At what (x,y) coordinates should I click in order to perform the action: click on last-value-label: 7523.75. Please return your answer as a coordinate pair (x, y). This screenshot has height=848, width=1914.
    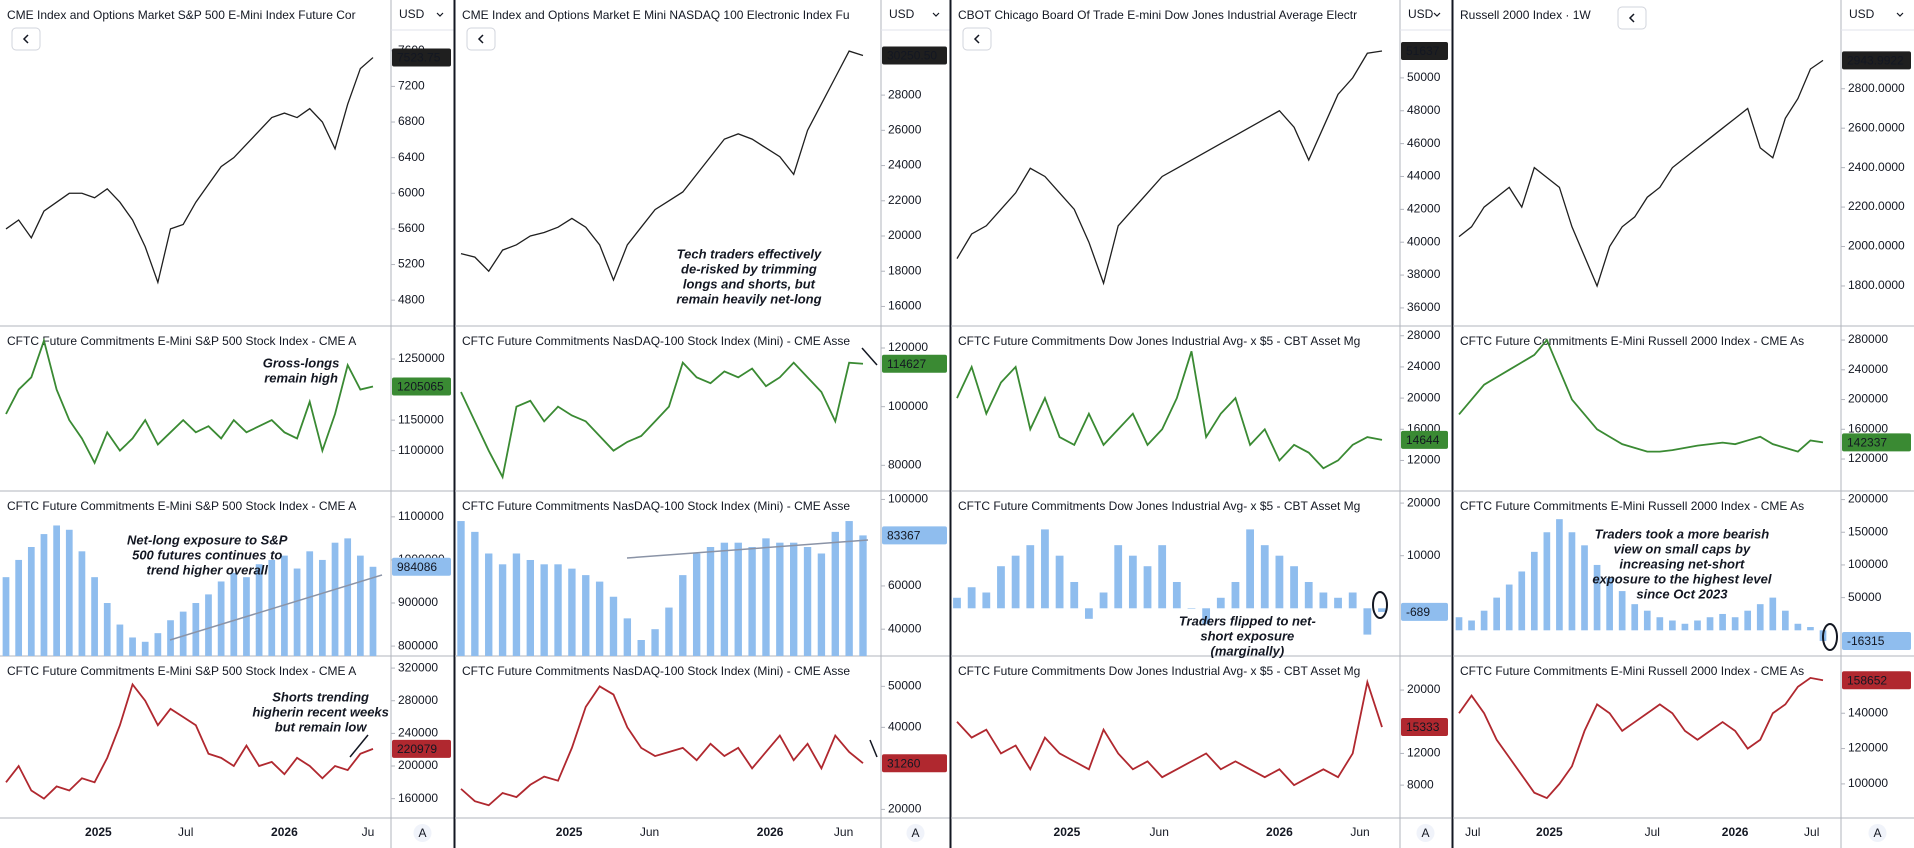
    Looking at the image, I should click on (419, 58).